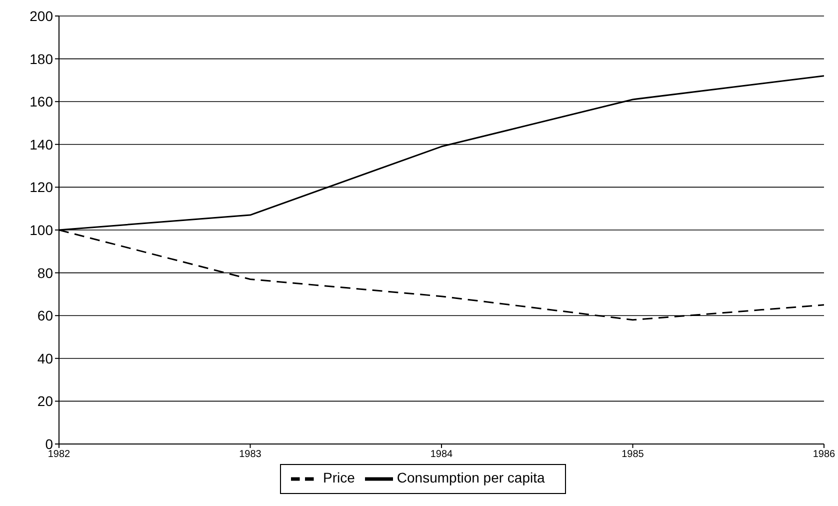 The height and width of the screenshot is (506, 838). Describe the element at coordinates (45, 272) in the screenshot. I see `y-tick-label: 80` at that location.